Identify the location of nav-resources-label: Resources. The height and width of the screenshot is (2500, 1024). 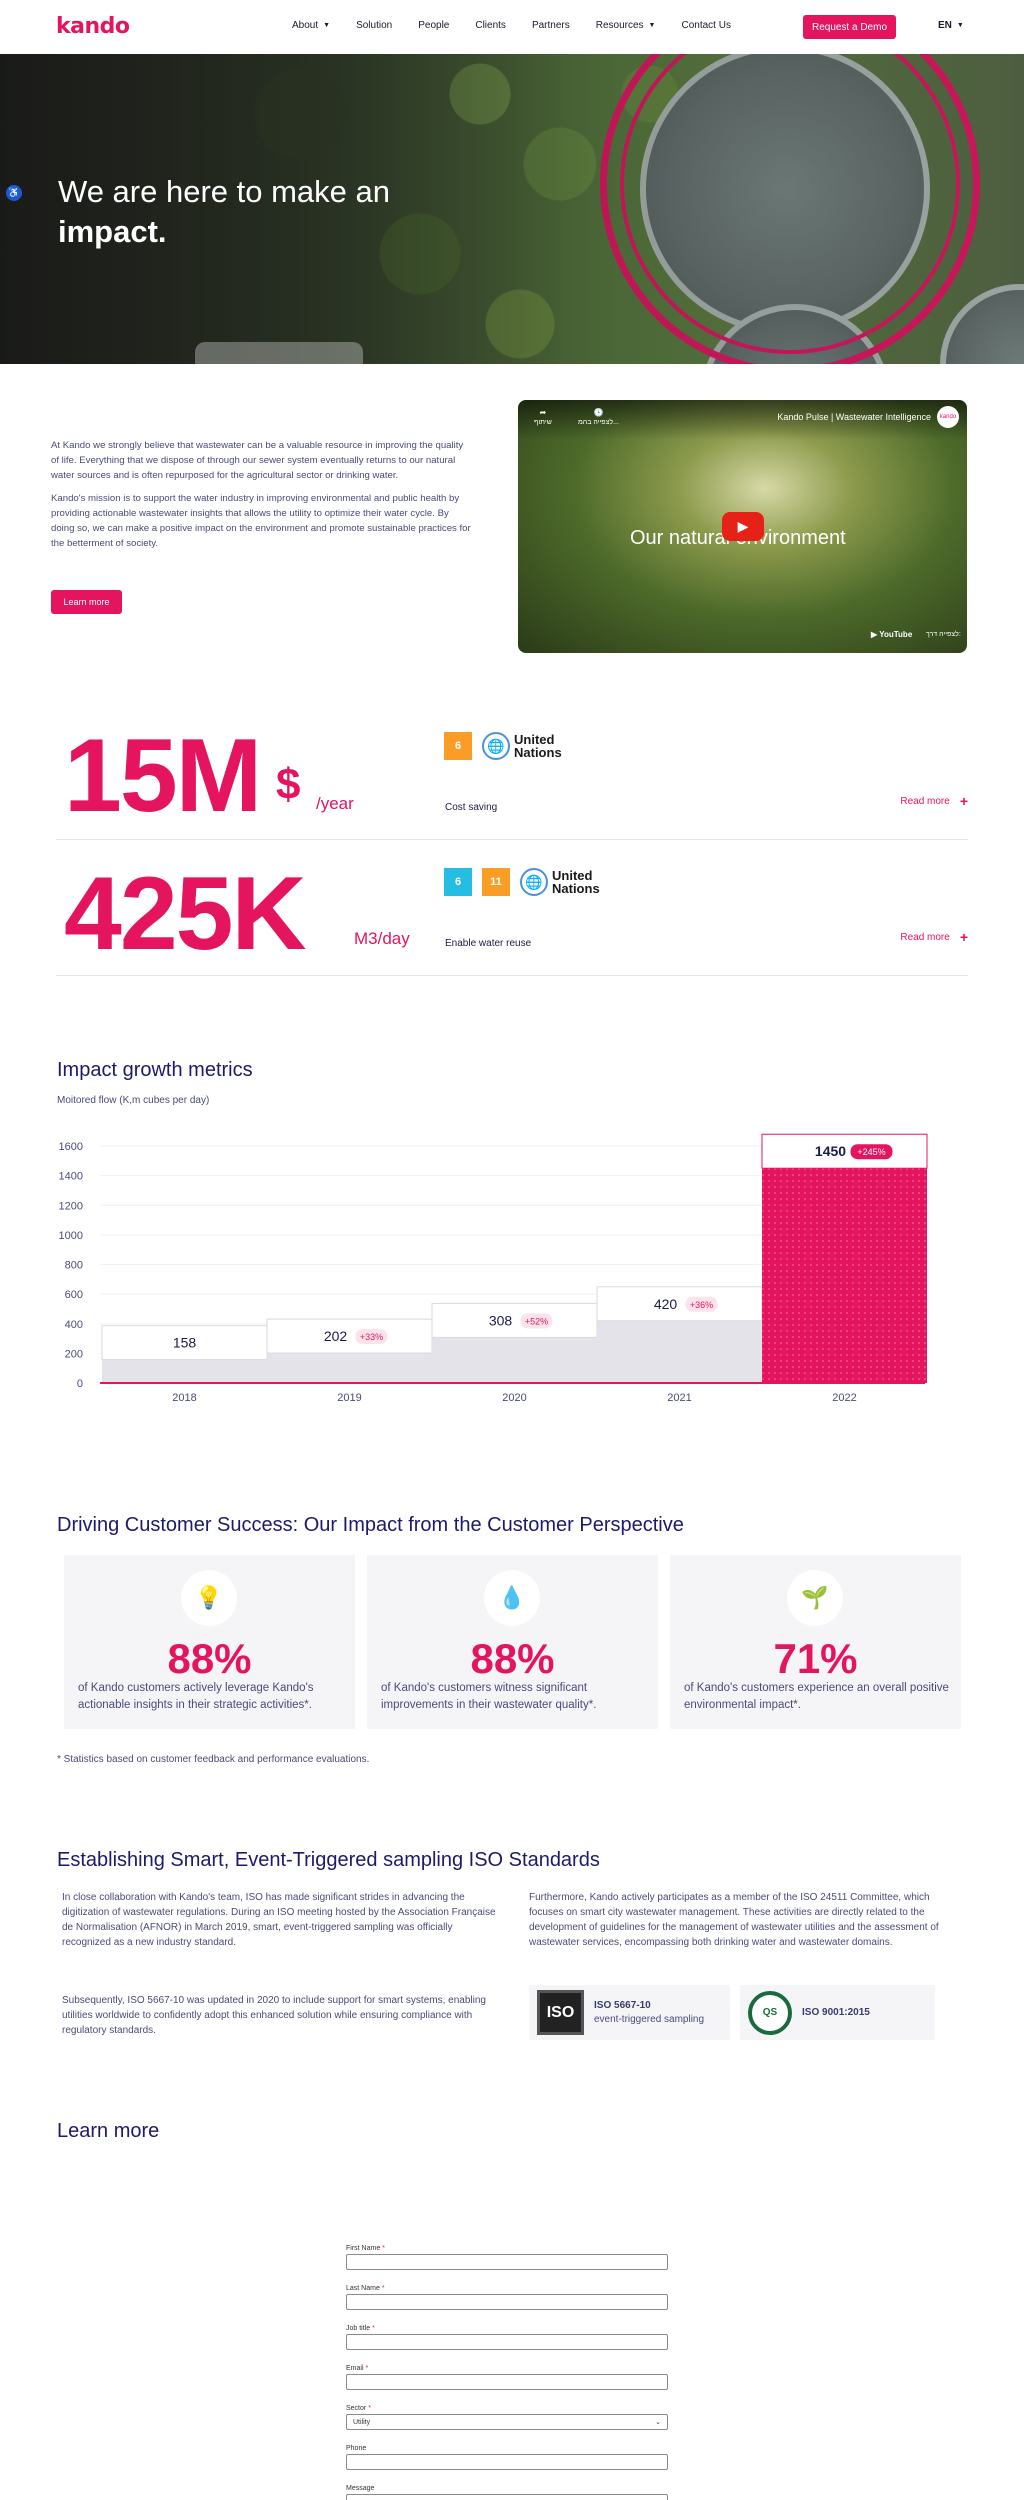
(619, 25).